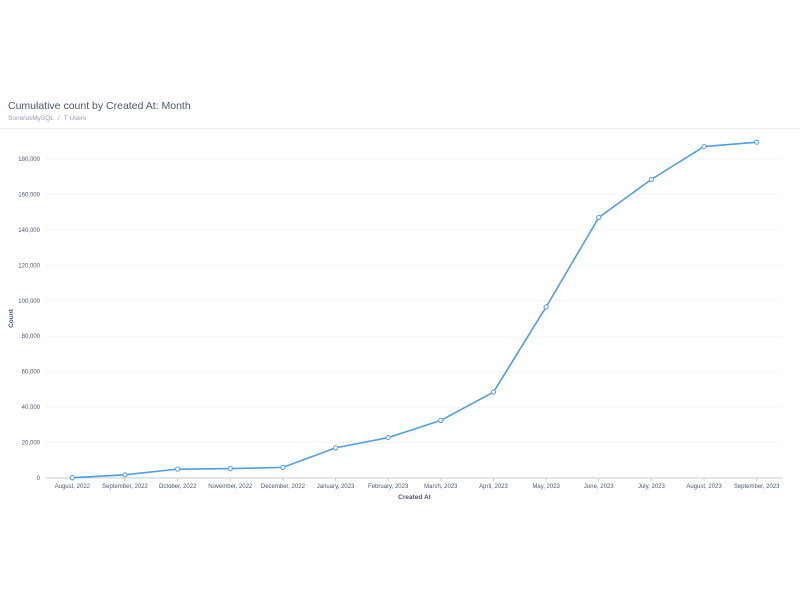 Image resolution: width=800 pixels, height=600 pixels. I want to click on x-tick-label: August, 2022, so click(73, 487).